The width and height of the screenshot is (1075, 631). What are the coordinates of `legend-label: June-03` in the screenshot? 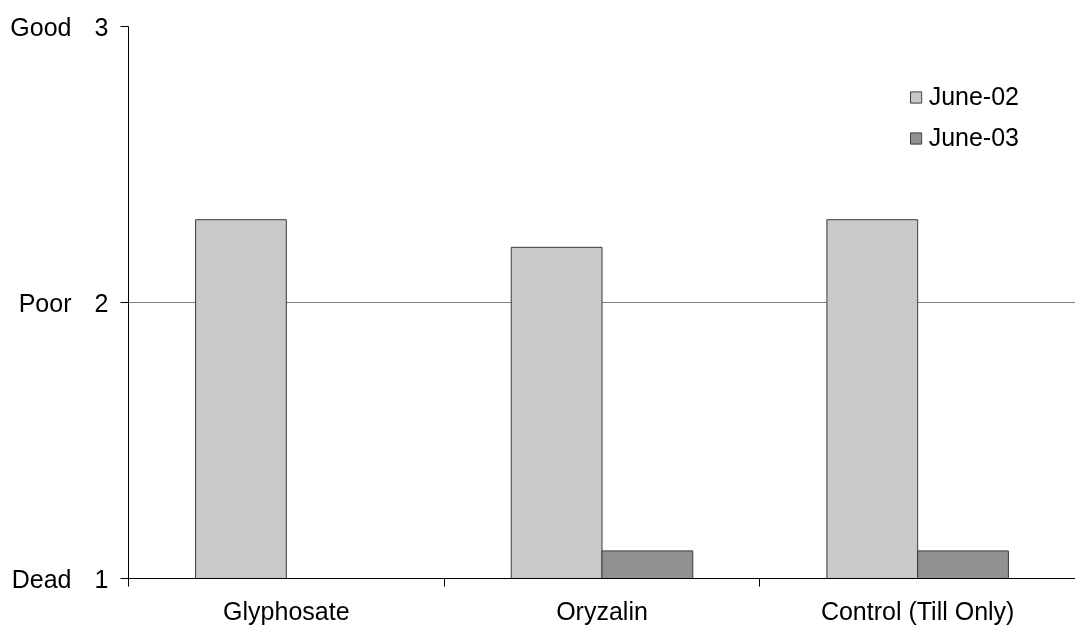 It's located at (973, 137).